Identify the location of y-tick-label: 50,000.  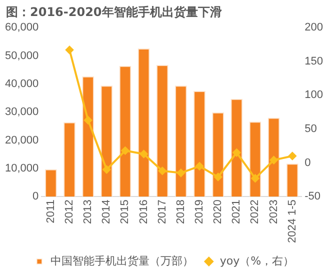
(21, 56).